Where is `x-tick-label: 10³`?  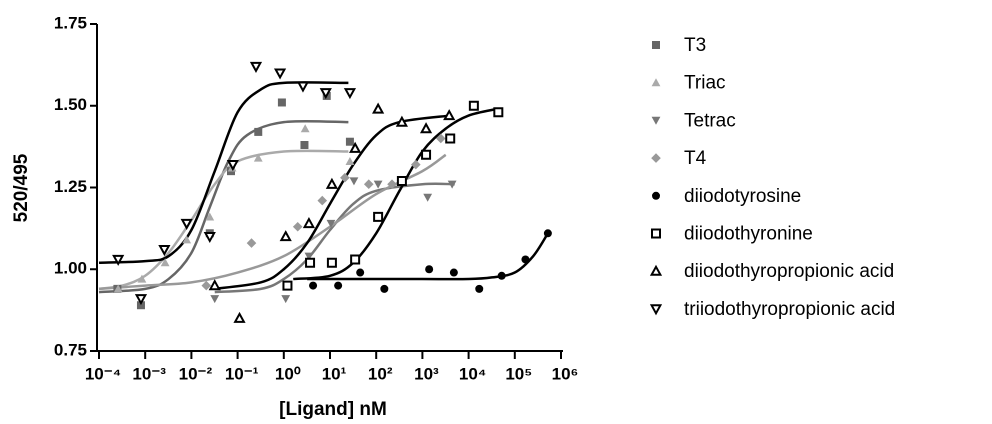 x-tick-label: 10³ is located at coordinates (426, 373).